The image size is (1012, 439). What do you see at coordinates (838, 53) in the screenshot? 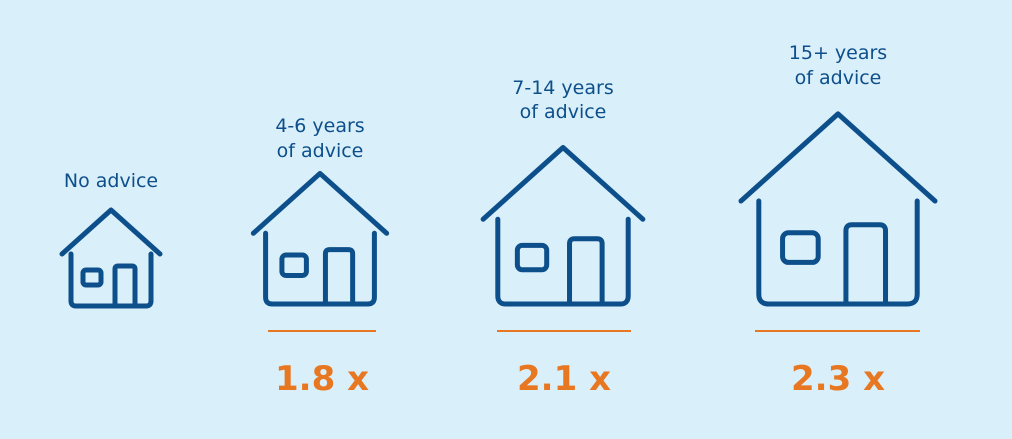
I see `label: 15+ years` at bounding box center [838, 53].